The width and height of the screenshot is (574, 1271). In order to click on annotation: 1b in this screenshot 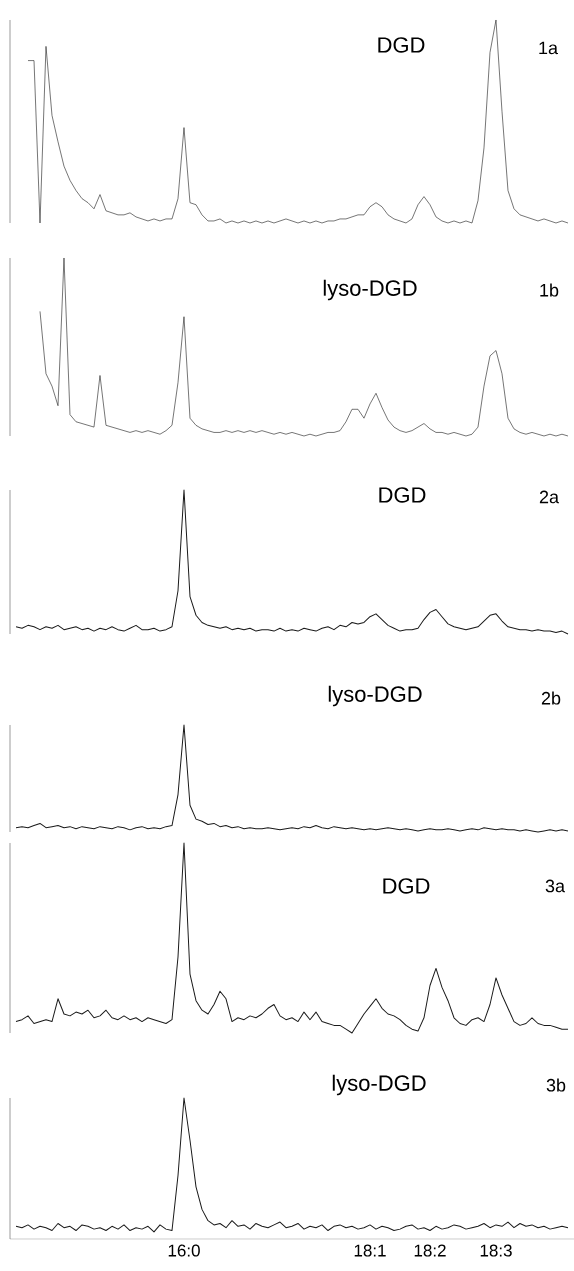, I will do `click(549, 290)`.